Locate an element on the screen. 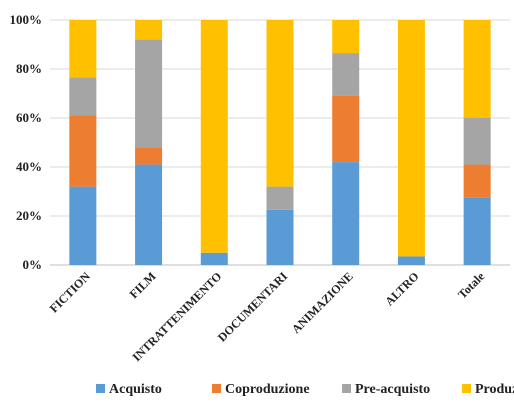  bar-produzione-documentari is located at coordinates (280, 103).